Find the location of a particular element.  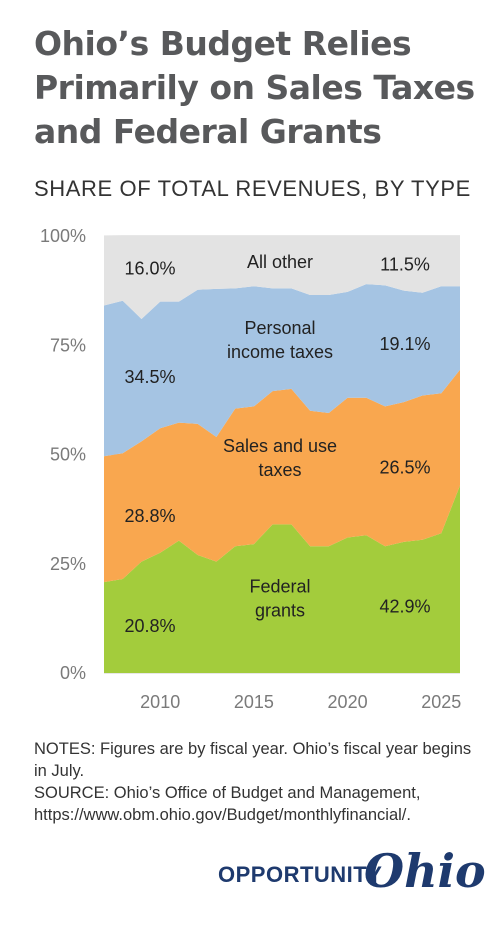

start-value-personal-income-taxes: 34.5% is located at coordinates (149, 377).